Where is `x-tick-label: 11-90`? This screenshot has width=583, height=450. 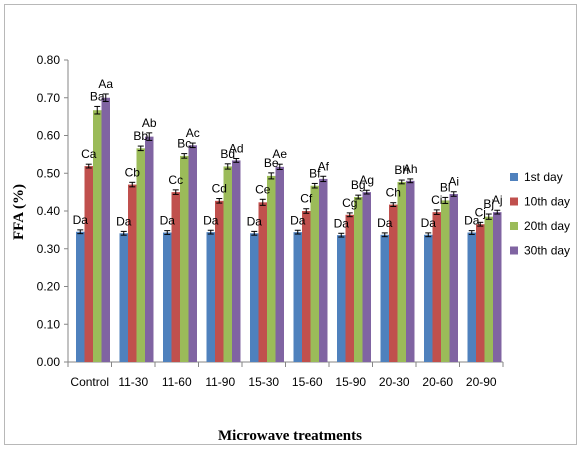
x-tick-label: 11-90 is located at coordinates (220, 382).